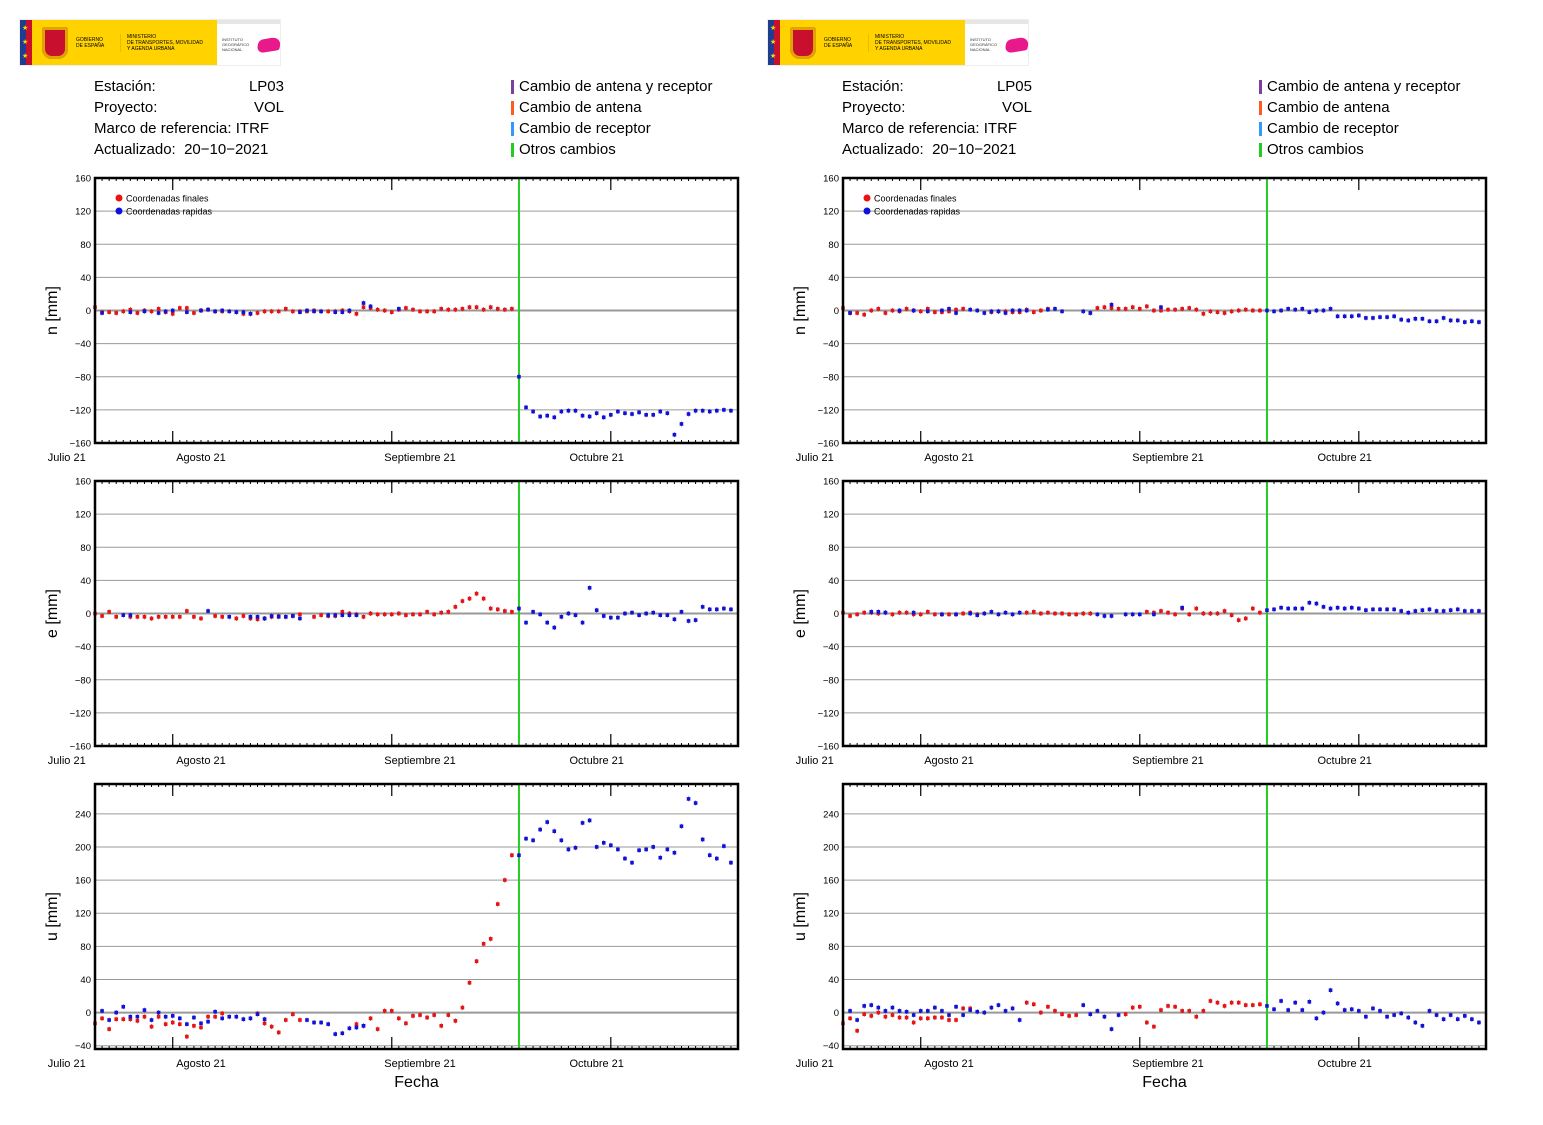  What do you see at coordinates (899, 48) in the screenshot?
I see `logo-text: Y AGENDA URBANA` at bounding box center [899, 48].